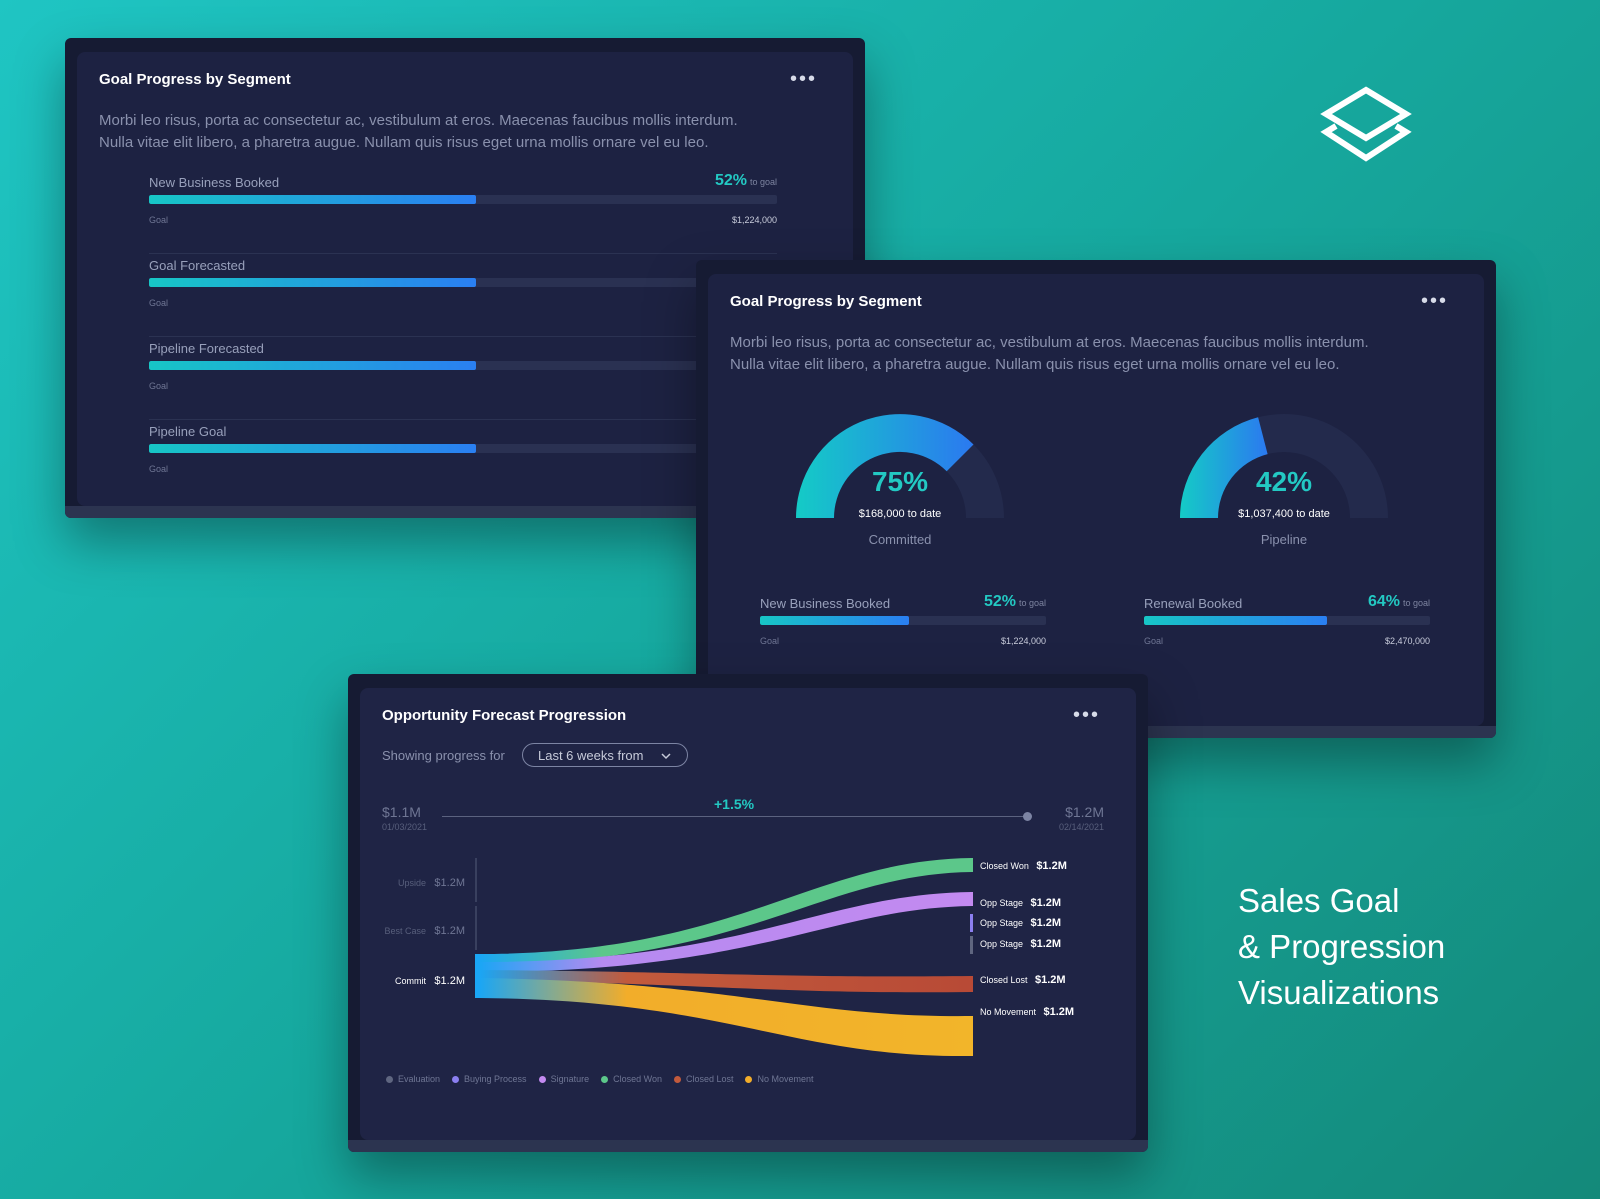  I want to click on flow-closed-lost, so click(725, 981).